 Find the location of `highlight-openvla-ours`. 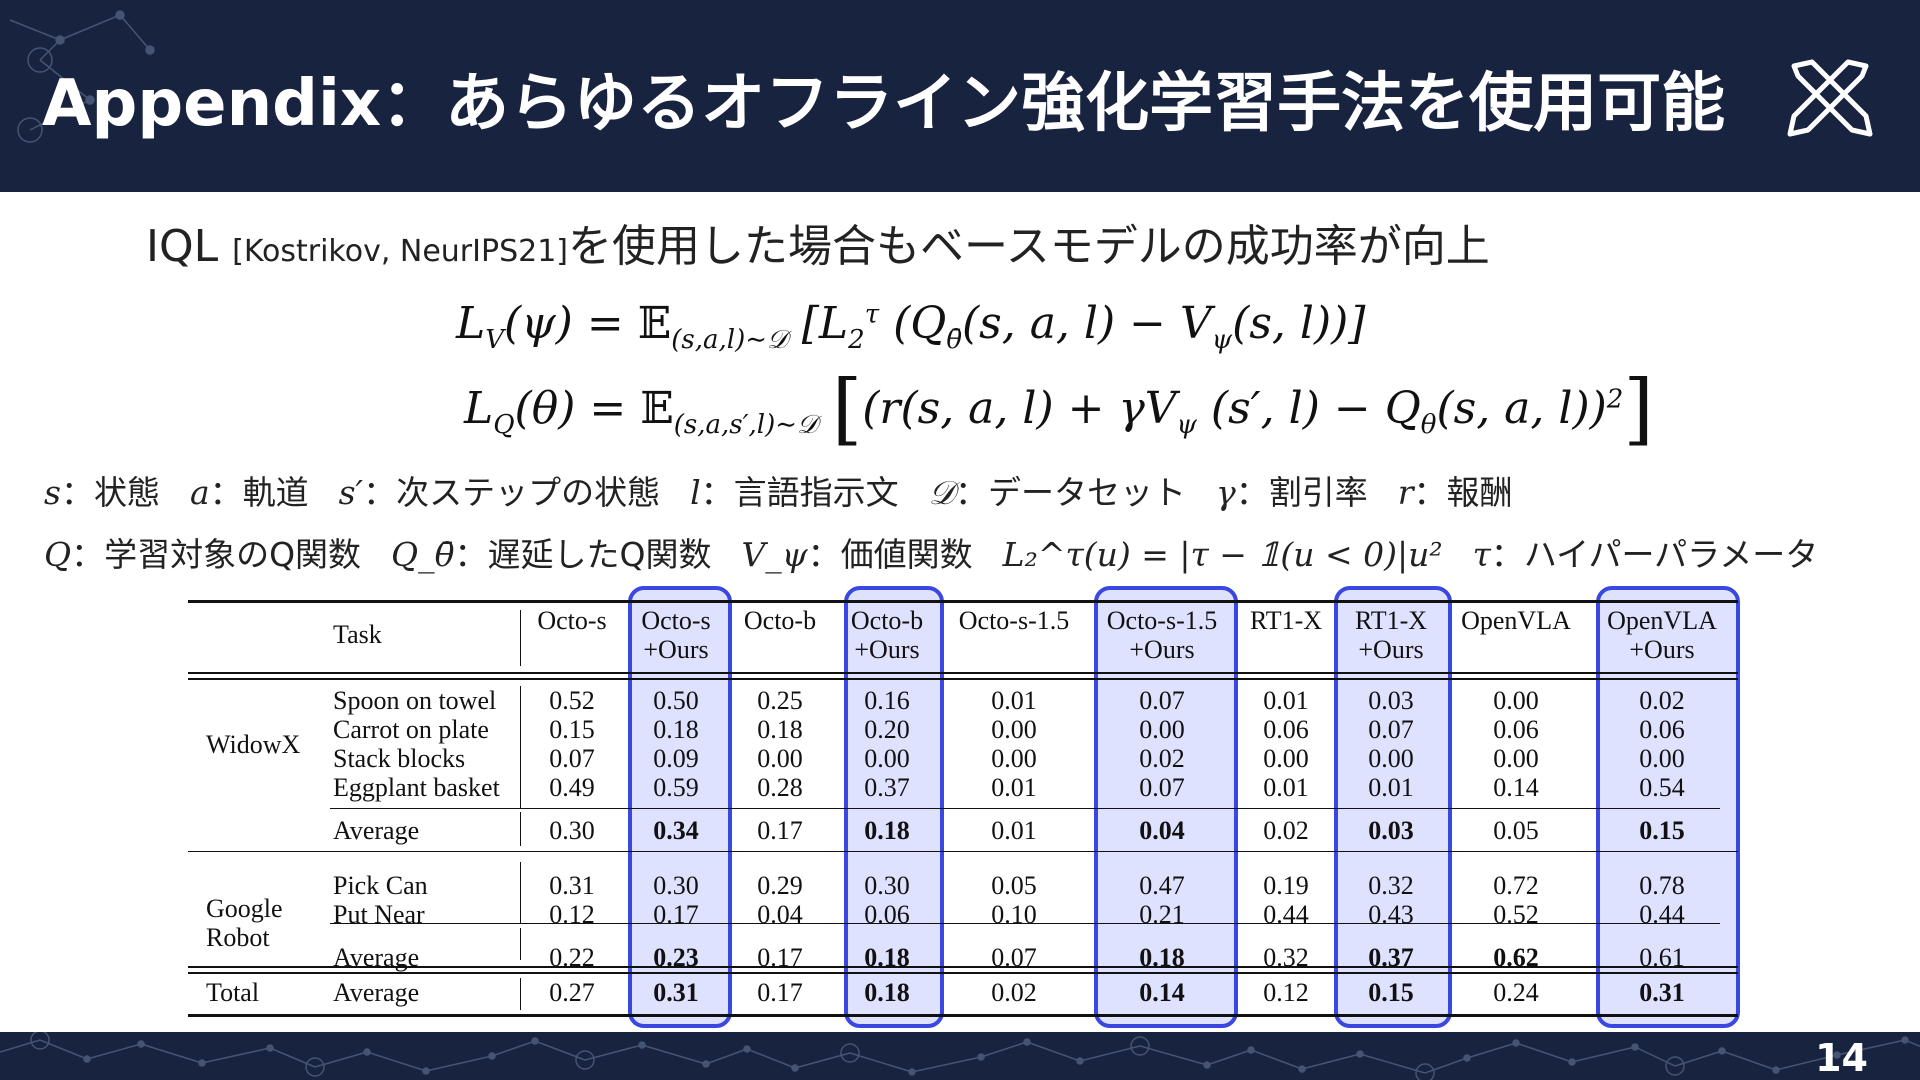

highlight-openvla-ours is located at coordinates (1668, 807).